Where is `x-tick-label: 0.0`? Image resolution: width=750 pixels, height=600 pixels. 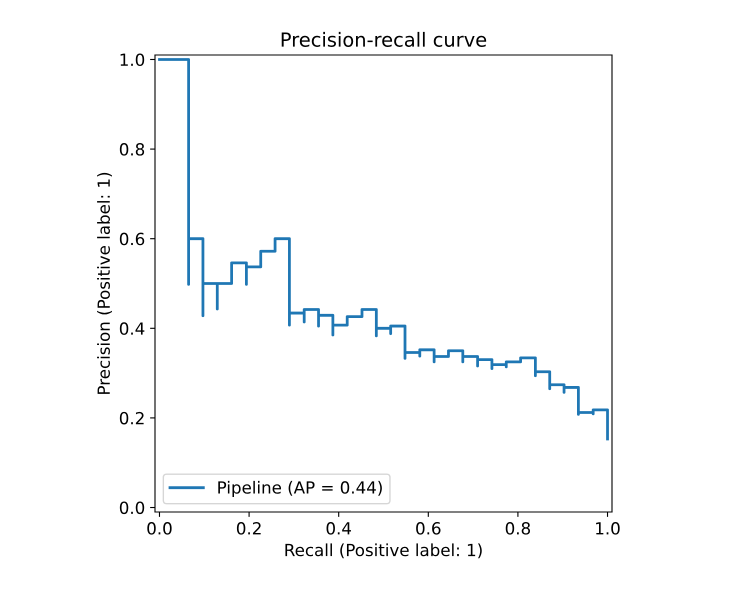
x-tick-label: 0.0 is located at coordinates (159, 528).